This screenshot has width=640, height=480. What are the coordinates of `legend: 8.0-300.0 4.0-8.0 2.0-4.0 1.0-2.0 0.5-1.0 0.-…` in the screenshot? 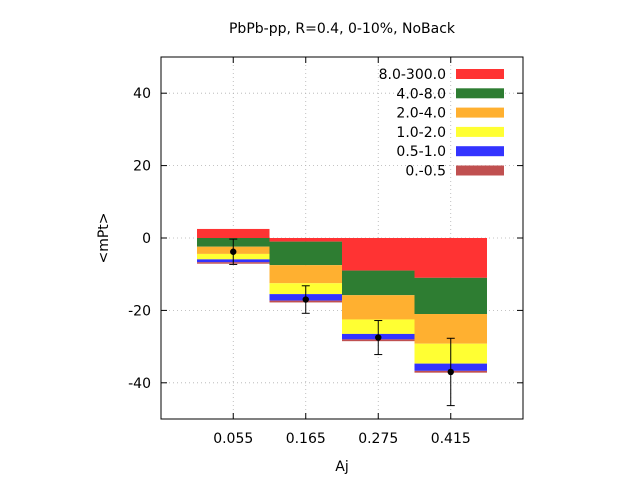 It's located at (441, 123).